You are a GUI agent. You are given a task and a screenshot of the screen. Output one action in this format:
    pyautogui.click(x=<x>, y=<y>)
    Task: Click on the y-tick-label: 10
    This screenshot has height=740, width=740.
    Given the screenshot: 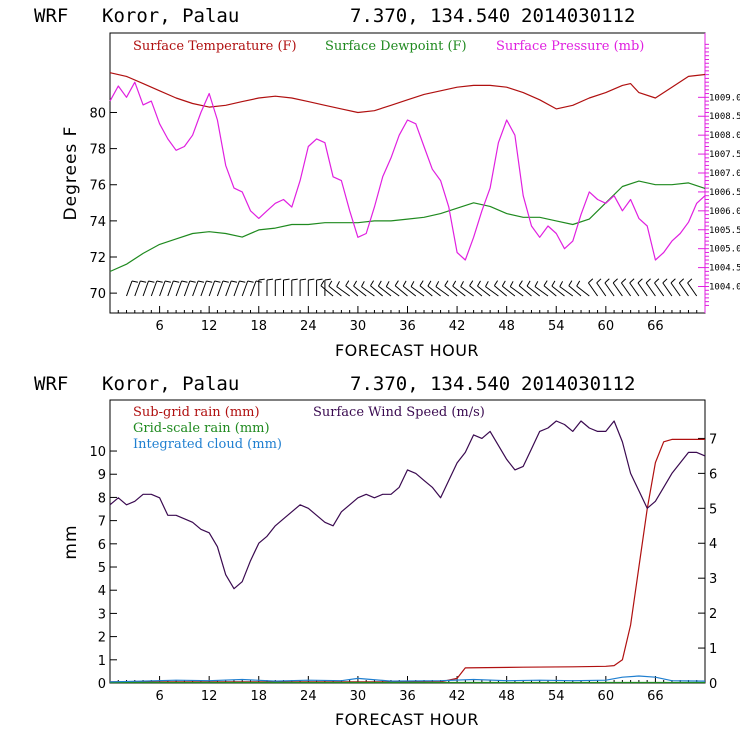 What is the action you would take?
    pyautogui.click(x=97, y=452)
    